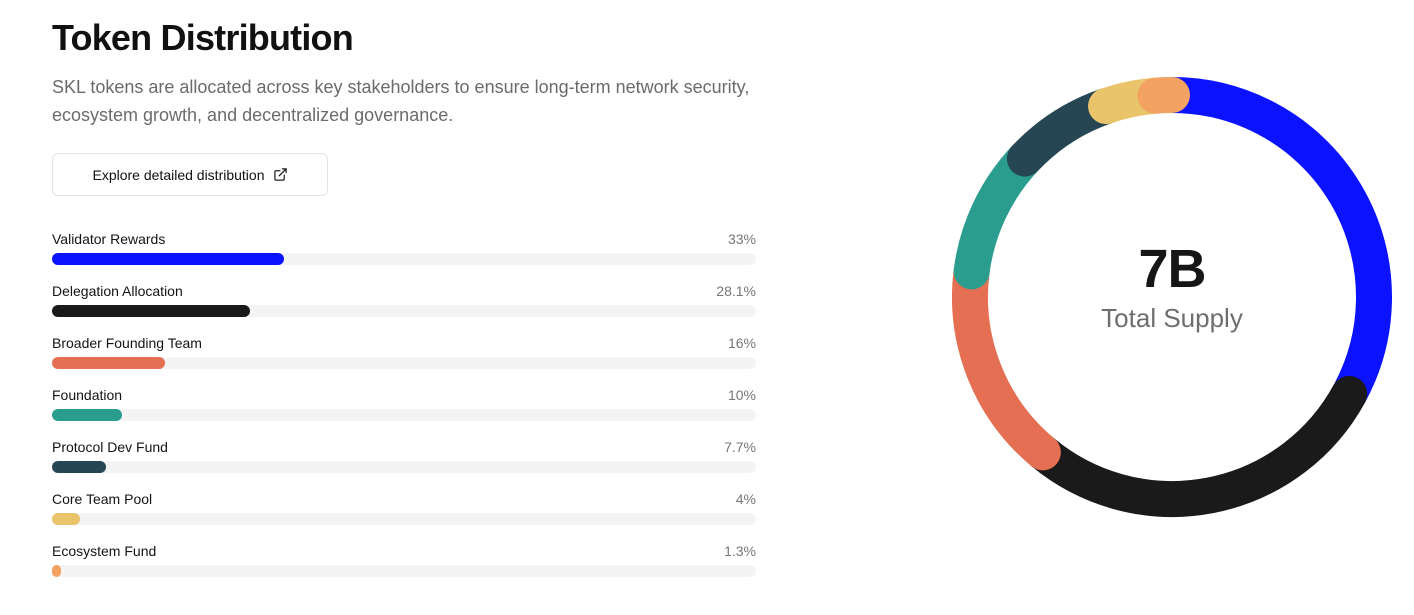 The image size is (1414, 615). What do you see at coordinates (203, 37) in the screenshot?
I see `page-title: Token Distribution` at bounding box center [203, 37].